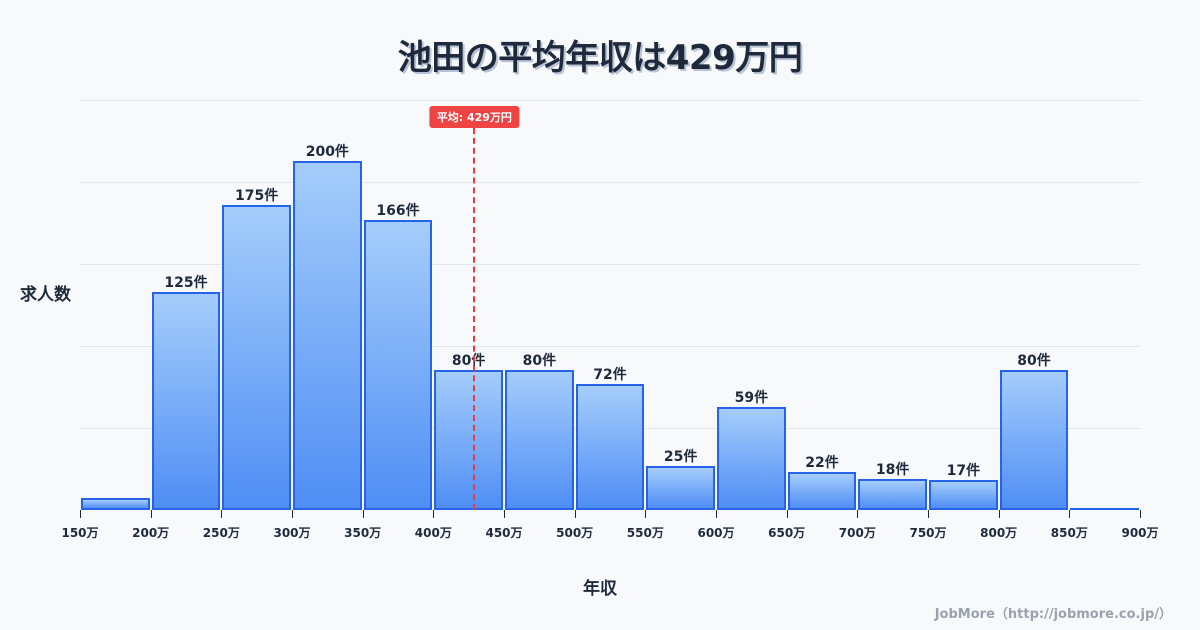 This screenshot has width=1200, height=630. I want to click on bar-value-label: 59件, so click(751, 398).